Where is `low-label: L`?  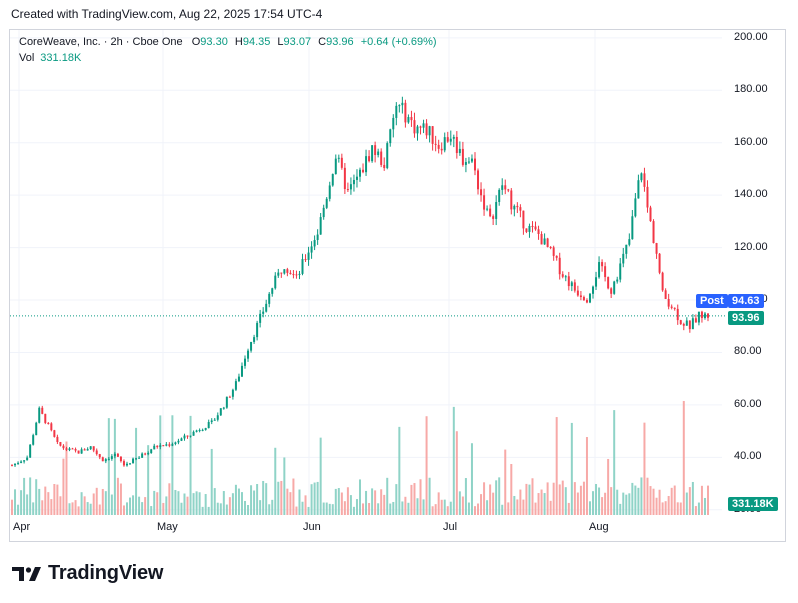 low-label: L is located at coordinates (280, 42).